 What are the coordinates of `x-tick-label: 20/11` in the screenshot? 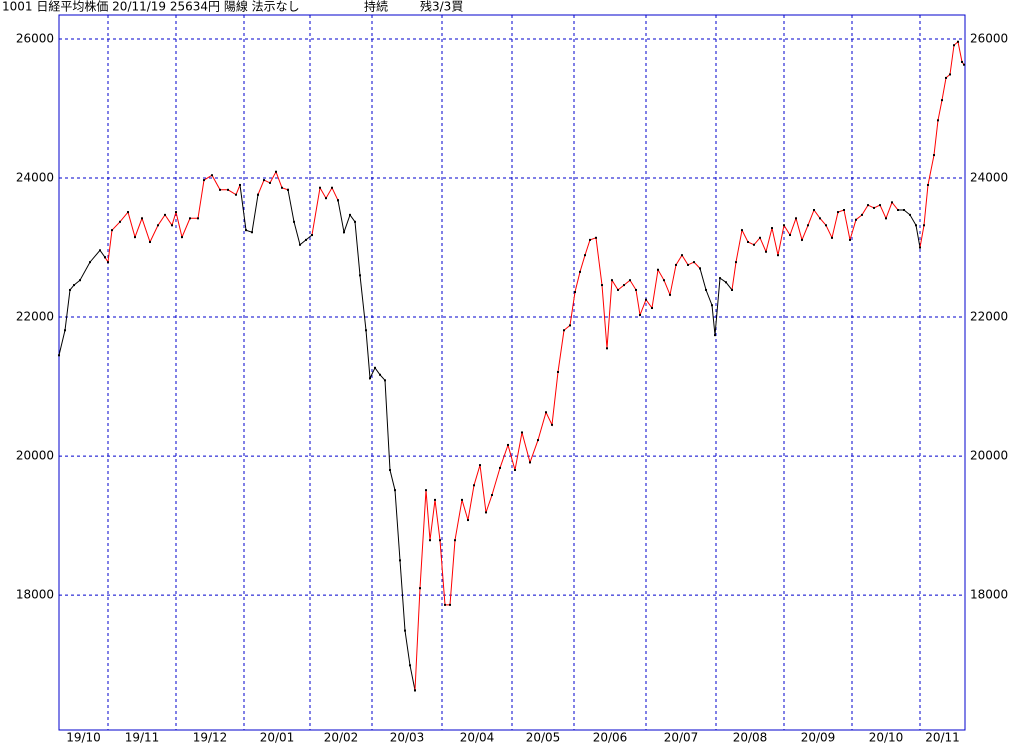 It's located at (942, 738).